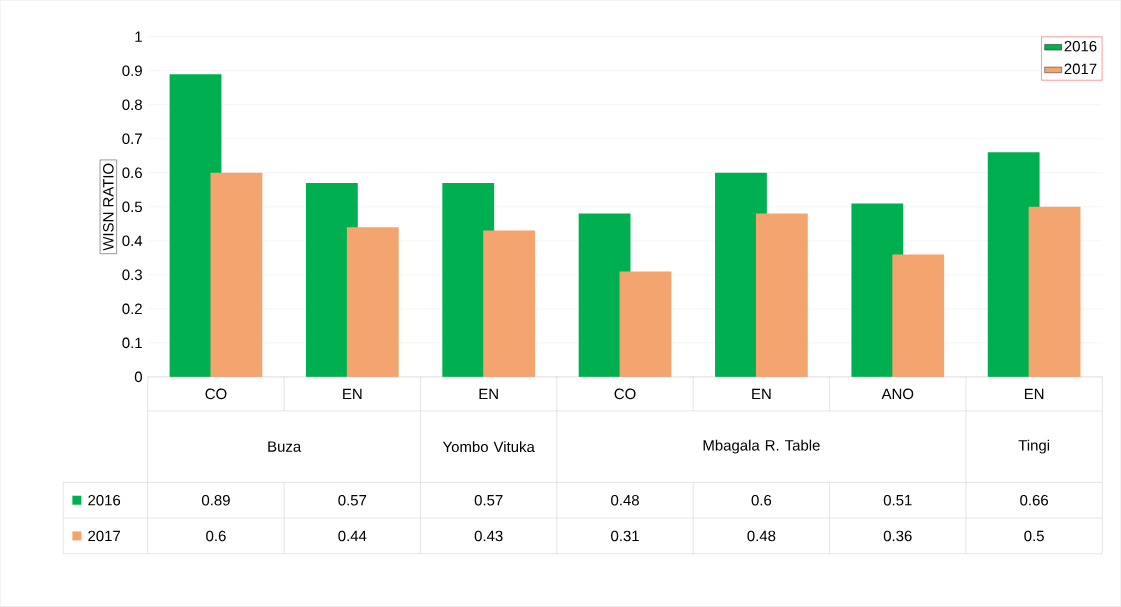 The width and height of the screenshot is (1121, 607). What do you see at coordinates (761, 446) in the screenshot?
I see `text: Mbagala R. Table` at bounding box center [761, 446].